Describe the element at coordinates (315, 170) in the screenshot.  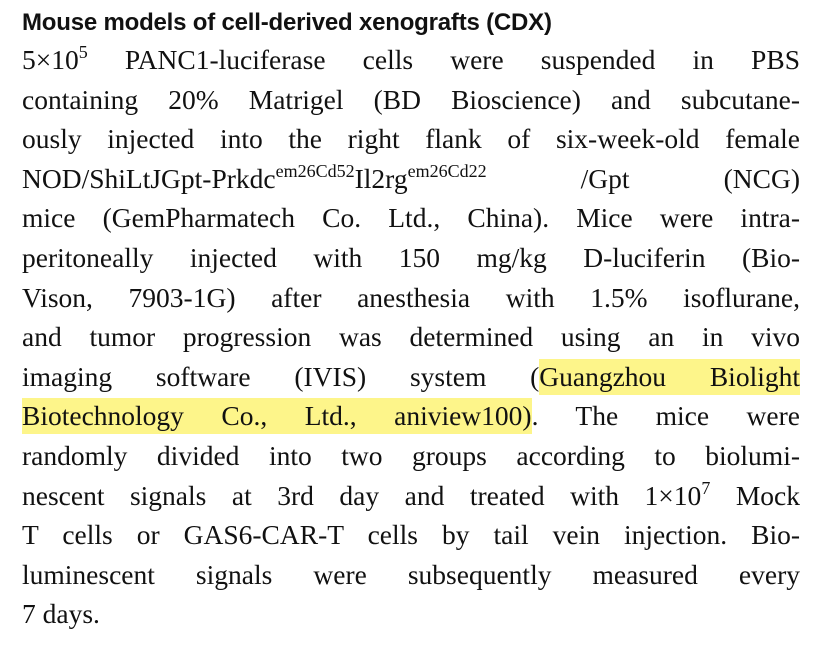
I see `superscript: em26Cd52` at that location.